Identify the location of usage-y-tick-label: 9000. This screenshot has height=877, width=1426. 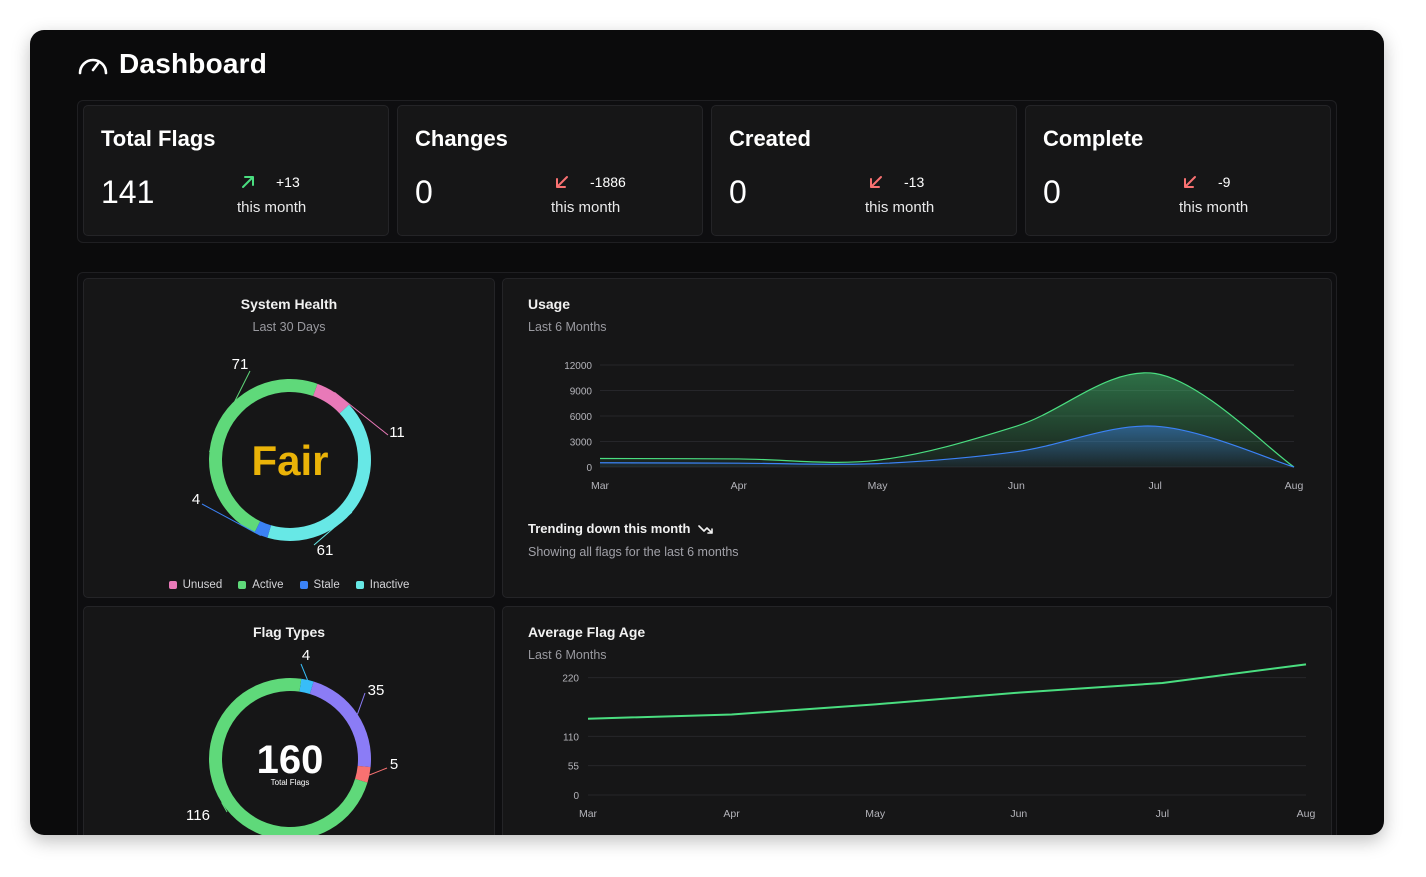
(581, 392).